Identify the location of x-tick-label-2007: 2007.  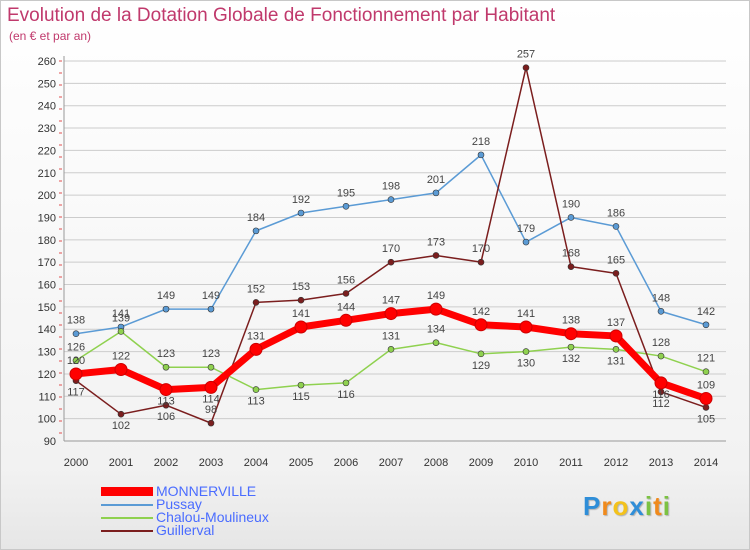
(391, 463).